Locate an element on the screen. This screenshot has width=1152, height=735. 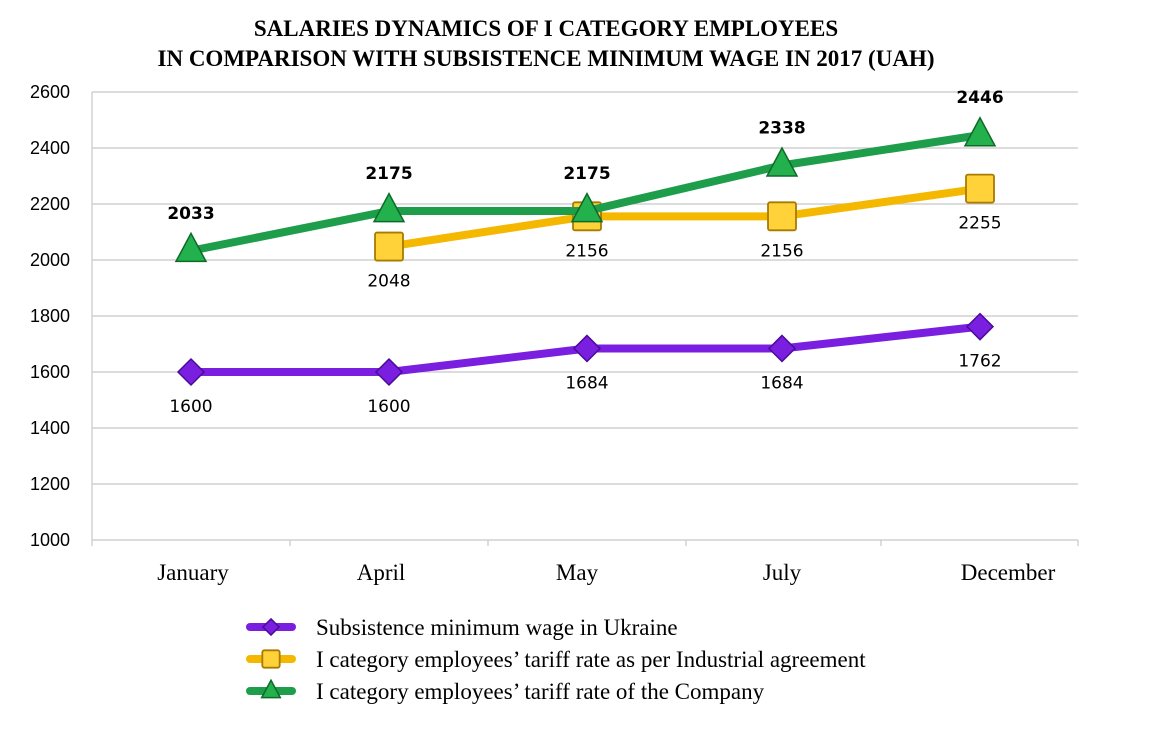
x-category-label: May is located at coordinates (577, 572).